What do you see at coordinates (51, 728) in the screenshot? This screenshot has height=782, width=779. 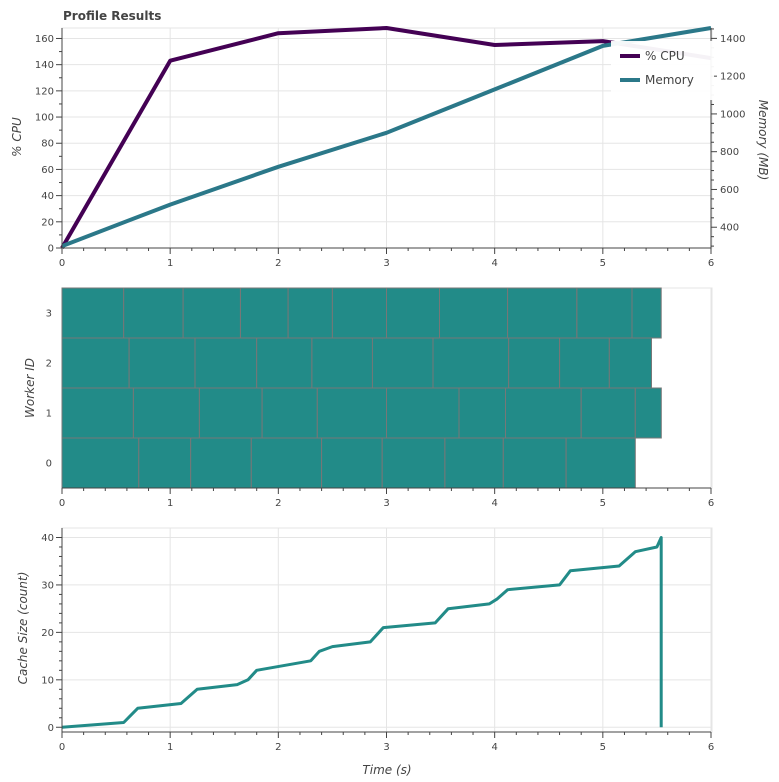 I see `cache-y-tick-label: 0` at bounding box center [51, 728].